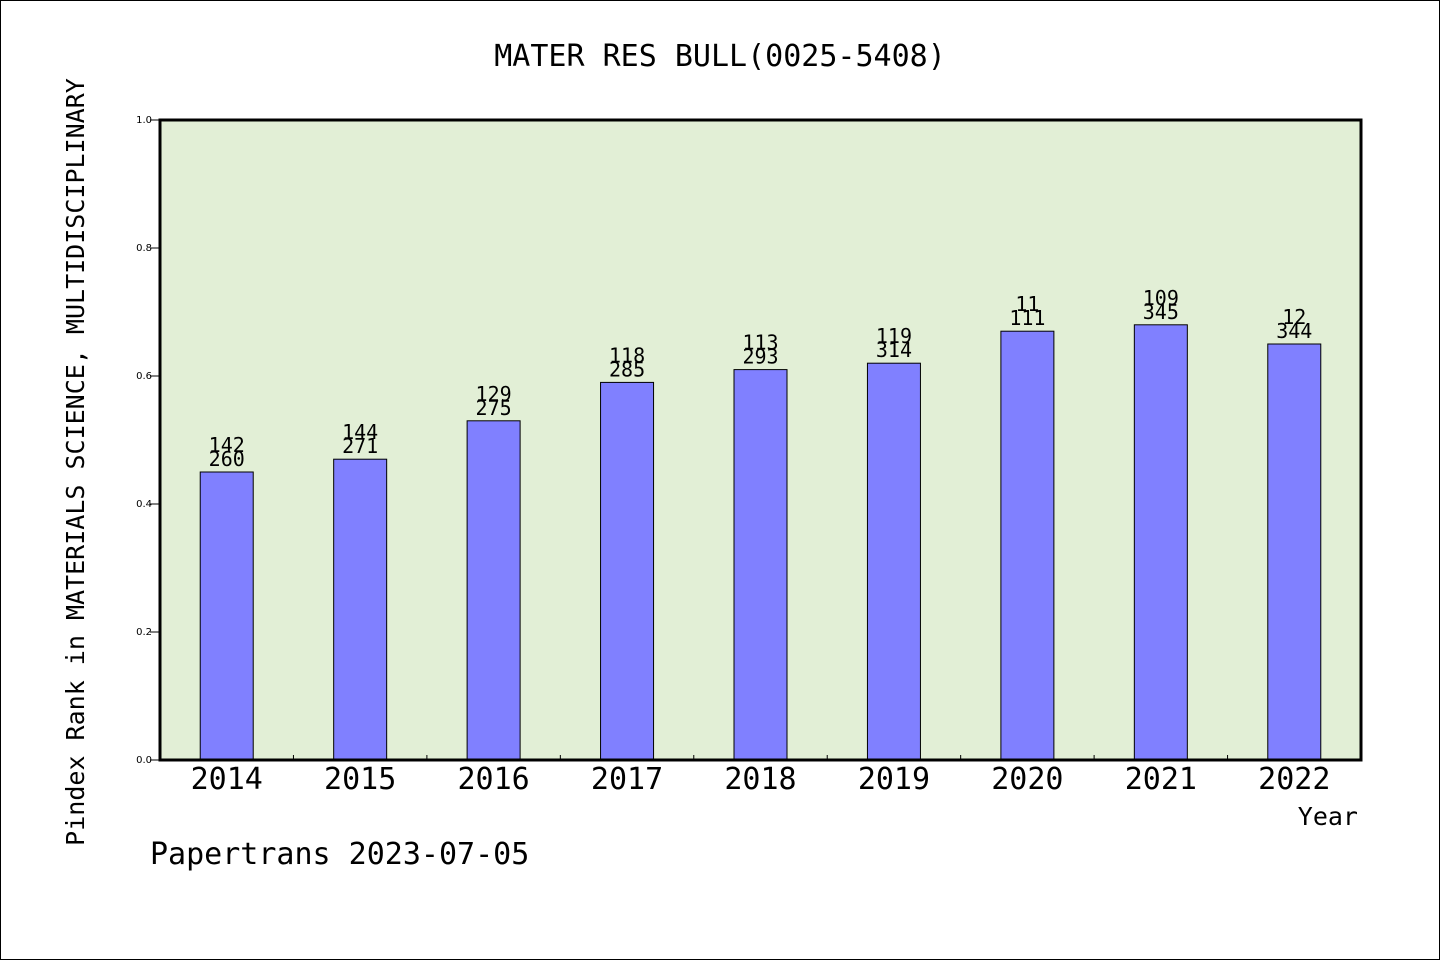 The width and height of the screenshot is (1440, 960). What do you see at coordinates (227, 459) in the screenshot?
I see `bar-label-bottom: 260` at bounding box center [227, 459].